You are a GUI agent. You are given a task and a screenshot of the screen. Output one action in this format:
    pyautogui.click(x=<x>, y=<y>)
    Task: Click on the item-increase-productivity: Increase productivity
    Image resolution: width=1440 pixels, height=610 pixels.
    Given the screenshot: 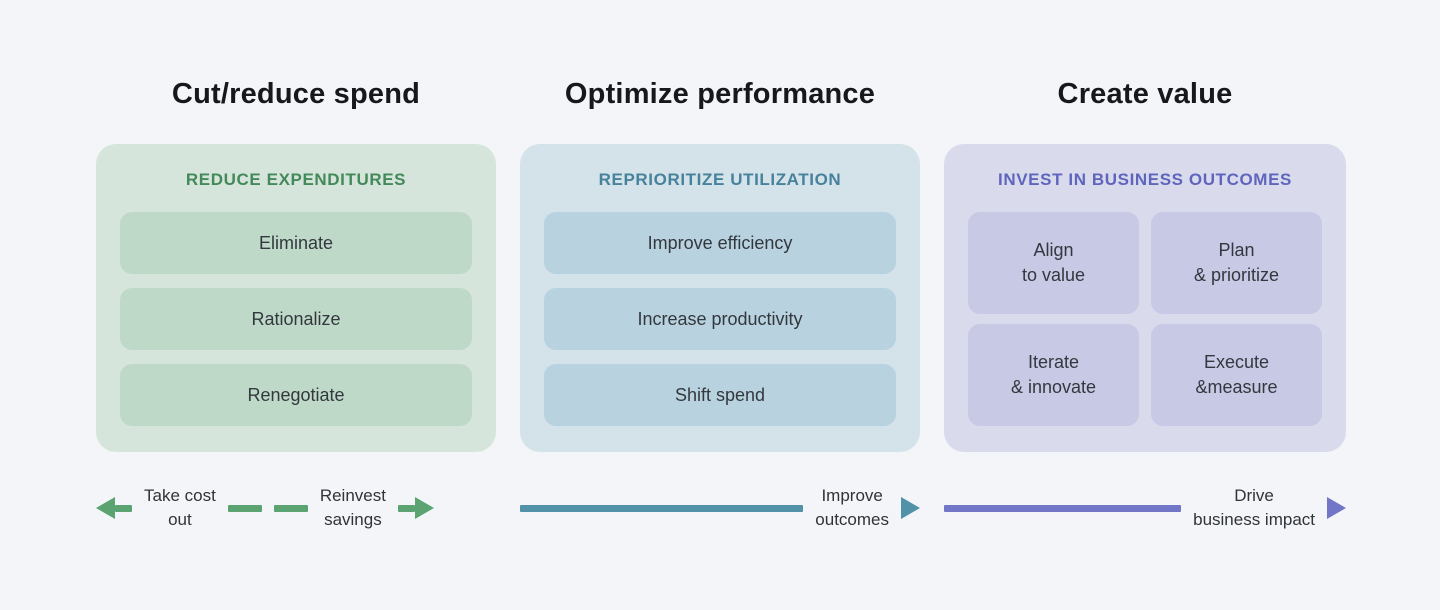 What is the action you would take?
    pyautogui.click(x=720, y=319)
    